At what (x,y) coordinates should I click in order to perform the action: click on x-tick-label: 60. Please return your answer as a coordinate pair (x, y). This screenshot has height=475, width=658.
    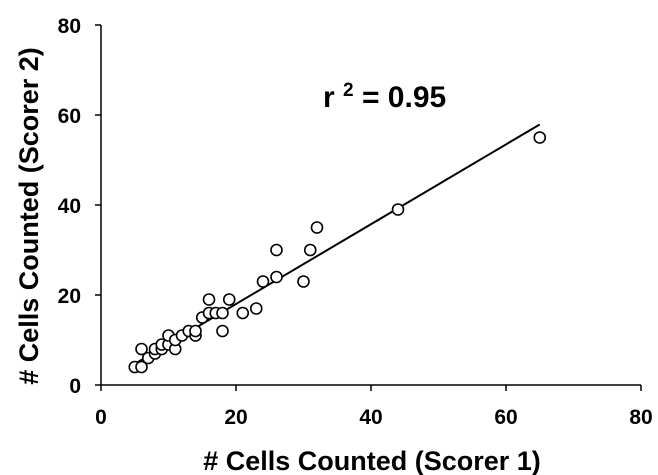
    Looking at the image, I should click on (505, 417).